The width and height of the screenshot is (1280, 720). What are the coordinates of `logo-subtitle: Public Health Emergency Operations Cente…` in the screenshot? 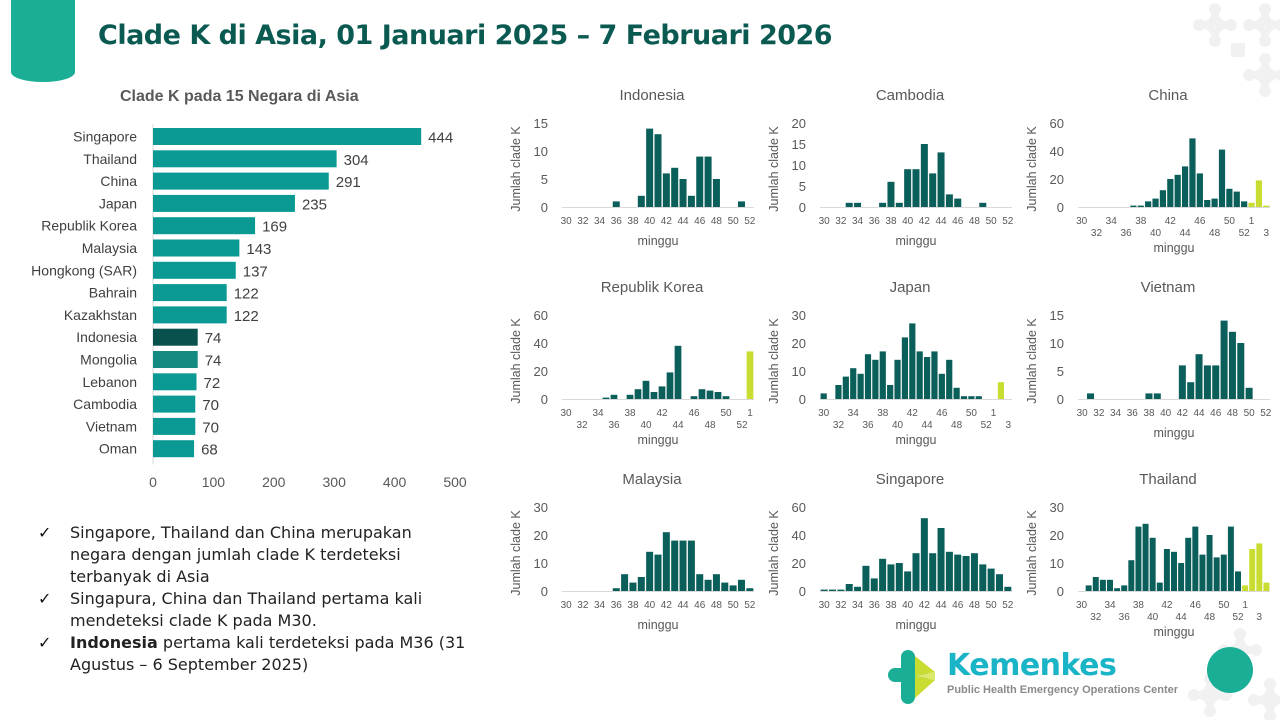 It's located at (1063, 690).